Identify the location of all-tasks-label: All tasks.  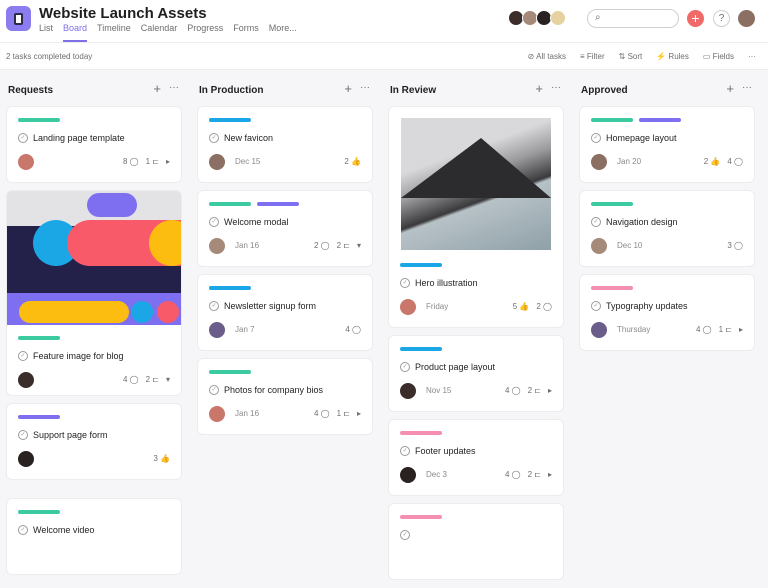
(551, 56).